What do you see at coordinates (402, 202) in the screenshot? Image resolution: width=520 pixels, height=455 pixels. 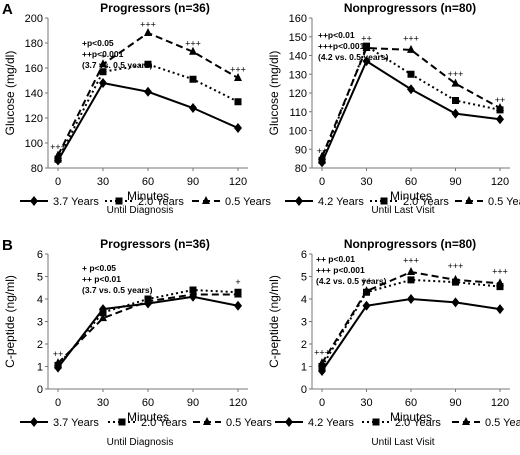 I see `legend: 4.2 Years 2.0 Years 0.5 Years` at bounding box center [402, 202].